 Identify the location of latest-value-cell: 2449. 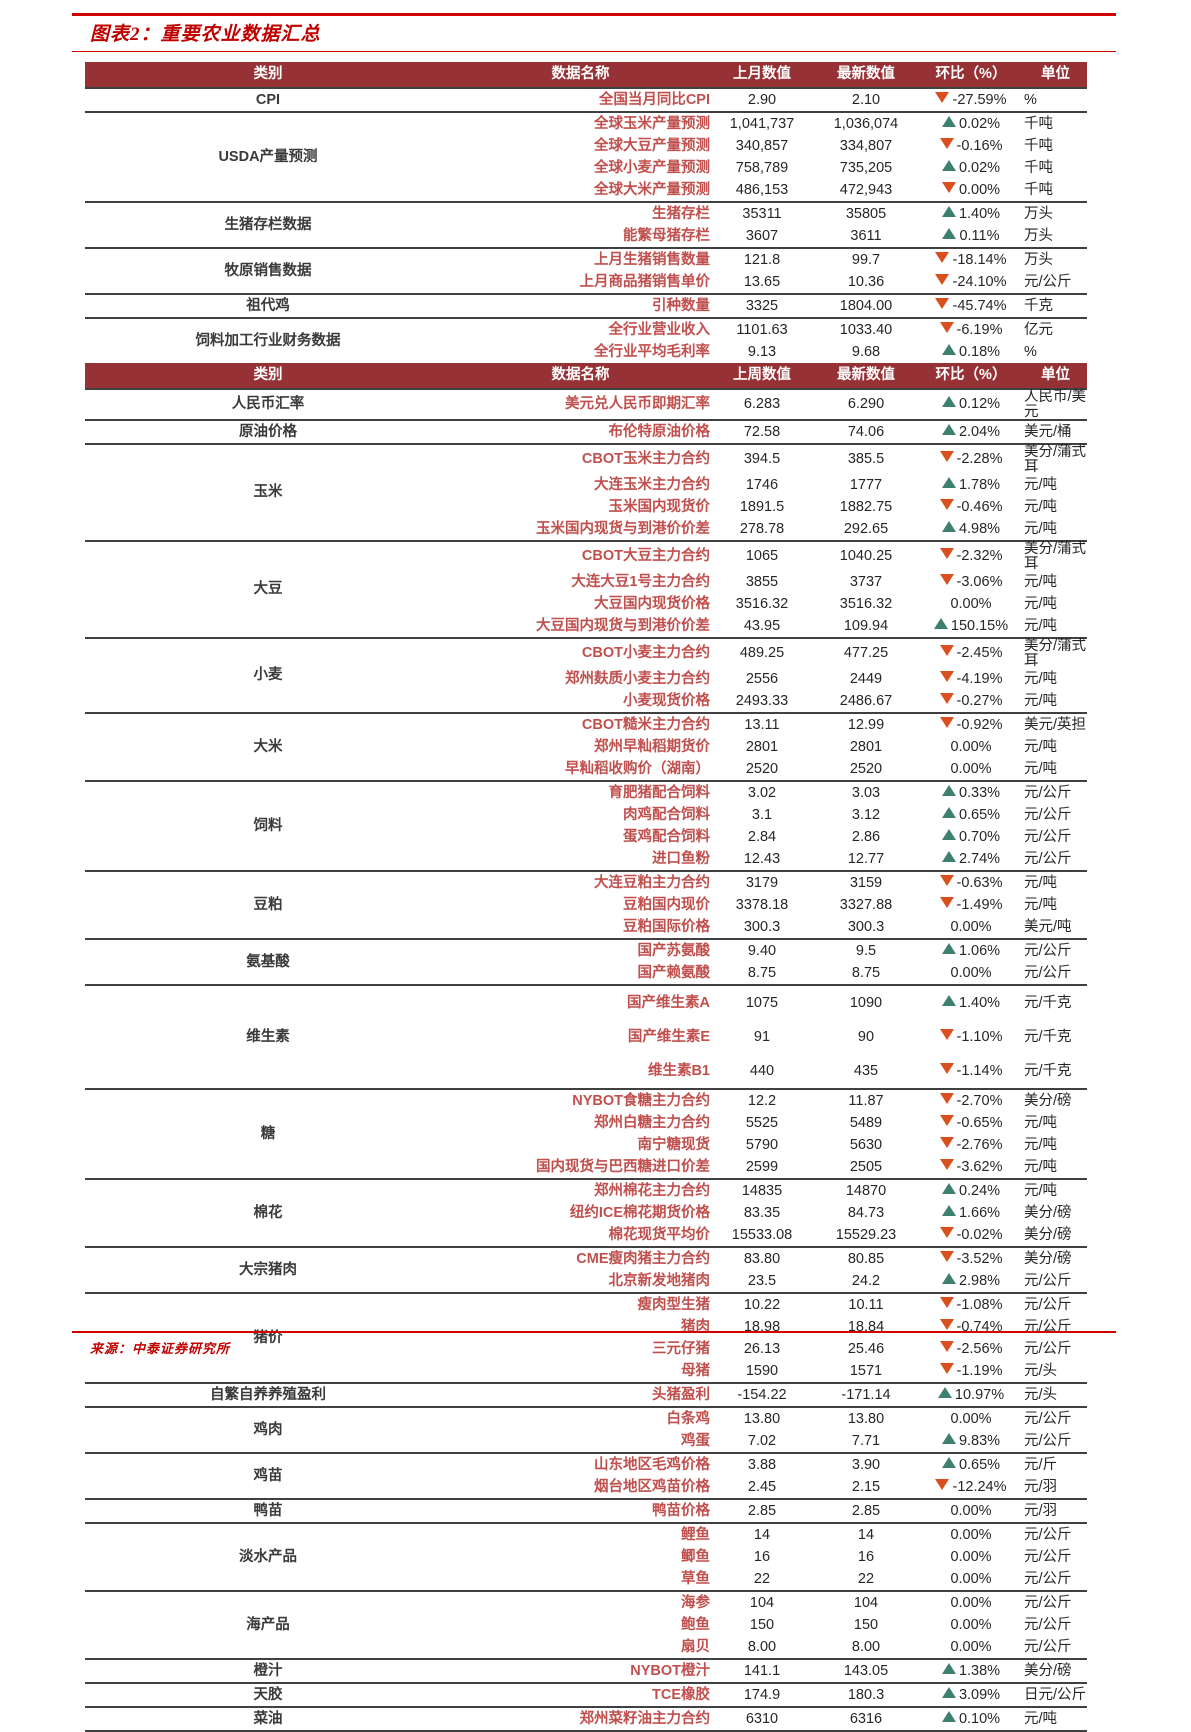
(866, 678).